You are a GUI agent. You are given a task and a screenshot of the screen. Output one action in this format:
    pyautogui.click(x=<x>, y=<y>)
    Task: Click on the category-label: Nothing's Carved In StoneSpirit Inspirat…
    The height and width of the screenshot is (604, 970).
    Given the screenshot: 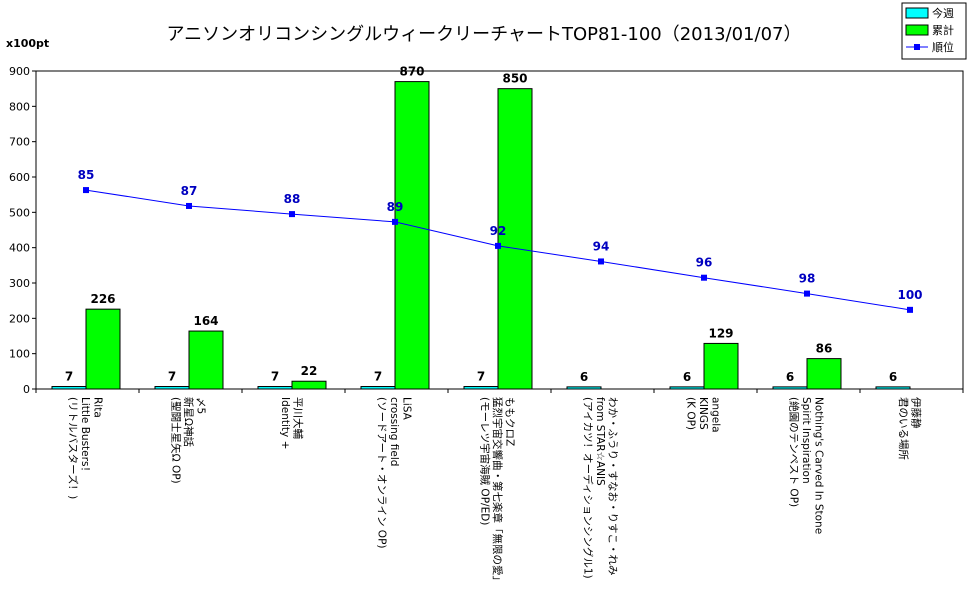 What is the action you would take?
    pyautogui.click(x=806, y=465)
    